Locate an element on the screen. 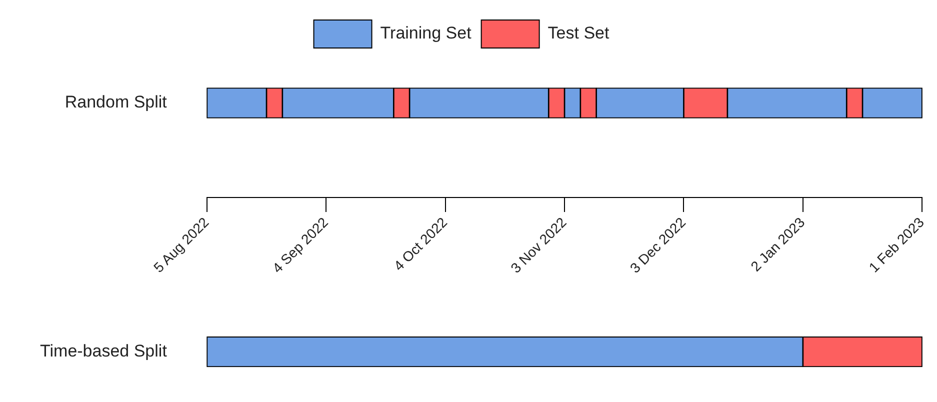  y-tick-label: Random Split is located at coordinates (116, 102).